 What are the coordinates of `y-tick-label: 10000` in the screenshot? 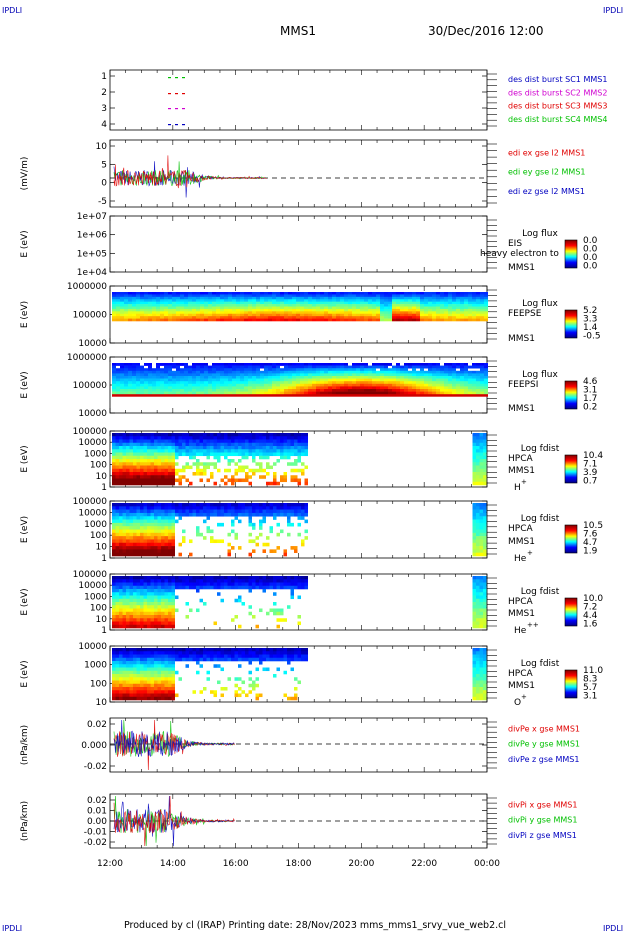 It's located at (92, 647).